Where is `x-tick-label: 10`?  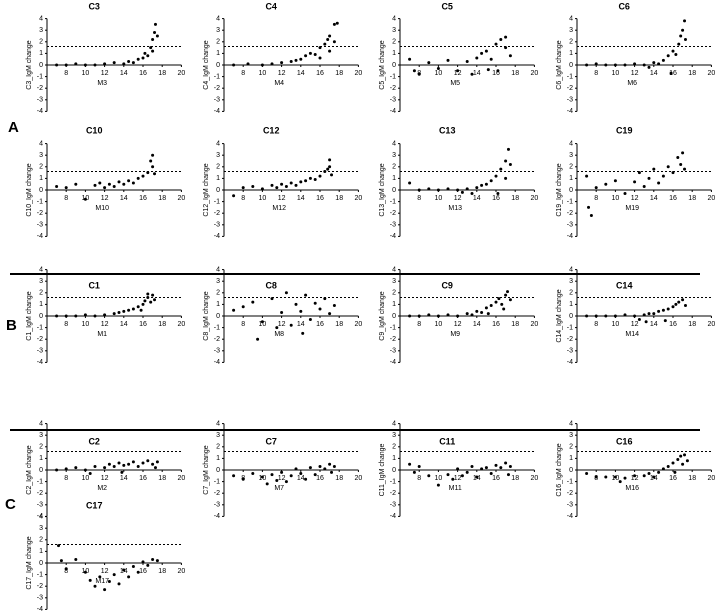
x-tick-label: 10 is located at coordinates (616, 198).